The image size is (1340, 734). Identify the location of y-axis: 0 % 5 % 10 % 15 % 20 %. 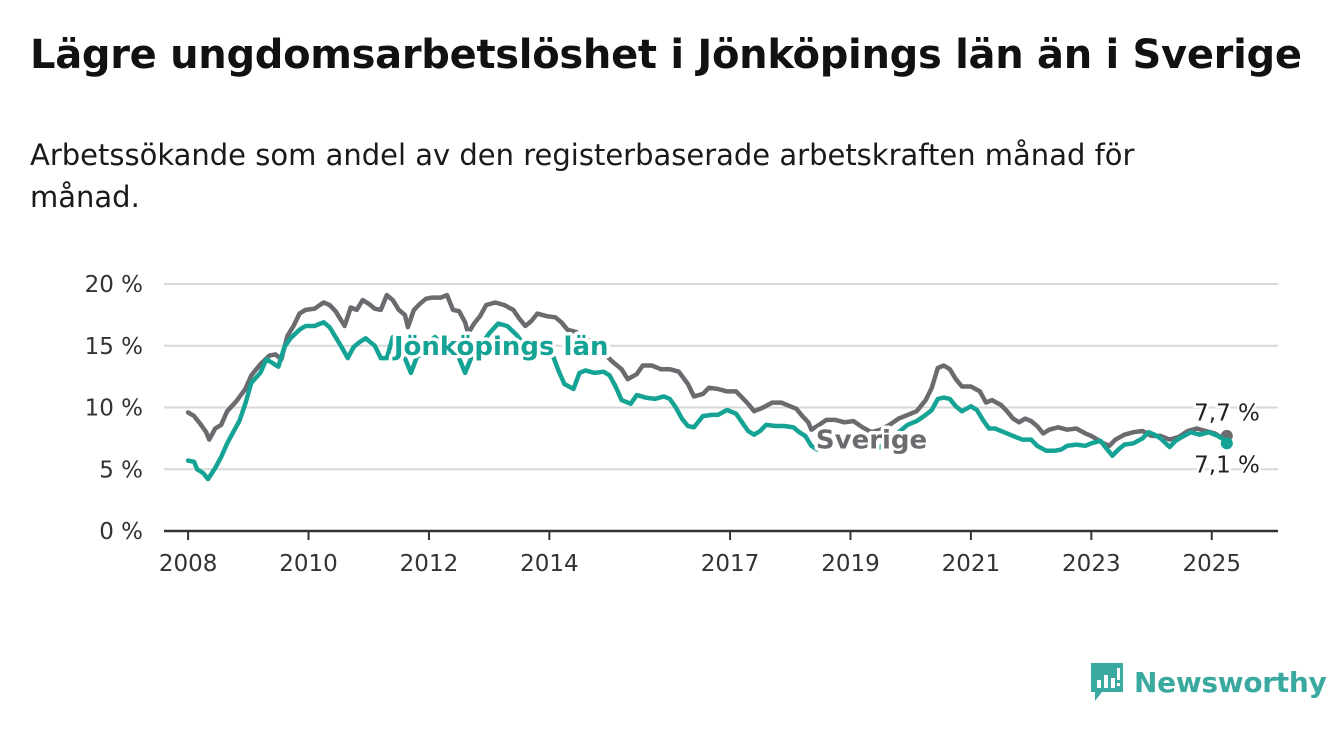
(114, 408).